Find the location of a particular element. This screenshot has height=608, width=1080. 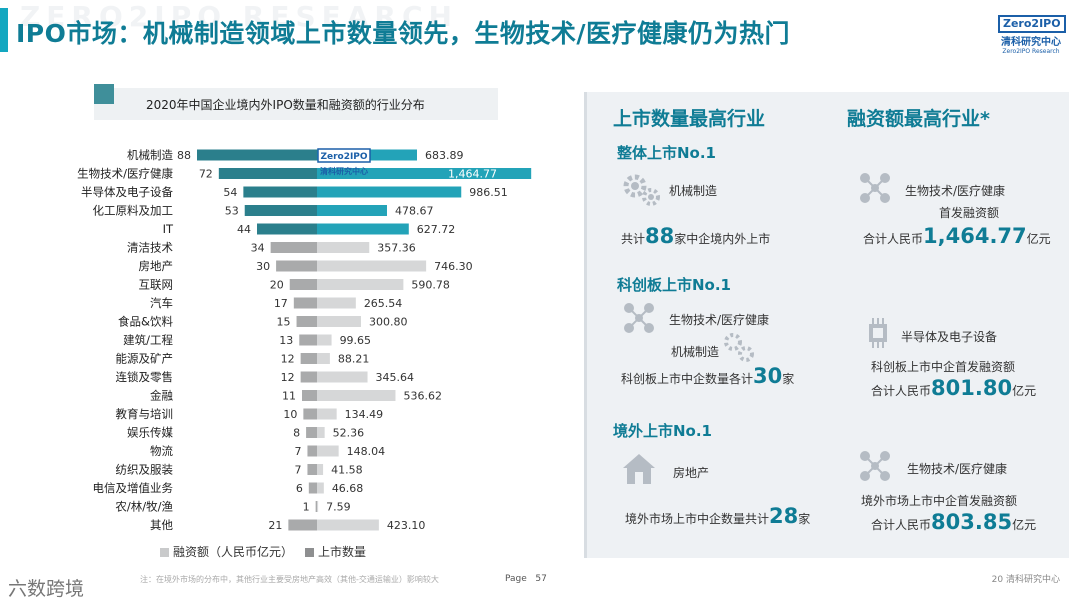

s1-pre: 共计 is located at coordinates (633, 239).